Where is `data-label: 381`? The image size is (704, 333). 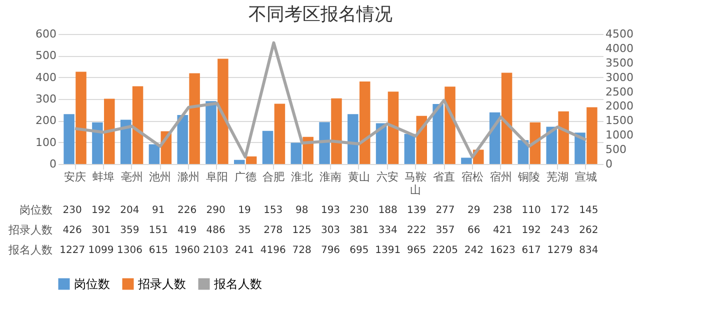 data-label: 381 is located at coordinates (359, 230).